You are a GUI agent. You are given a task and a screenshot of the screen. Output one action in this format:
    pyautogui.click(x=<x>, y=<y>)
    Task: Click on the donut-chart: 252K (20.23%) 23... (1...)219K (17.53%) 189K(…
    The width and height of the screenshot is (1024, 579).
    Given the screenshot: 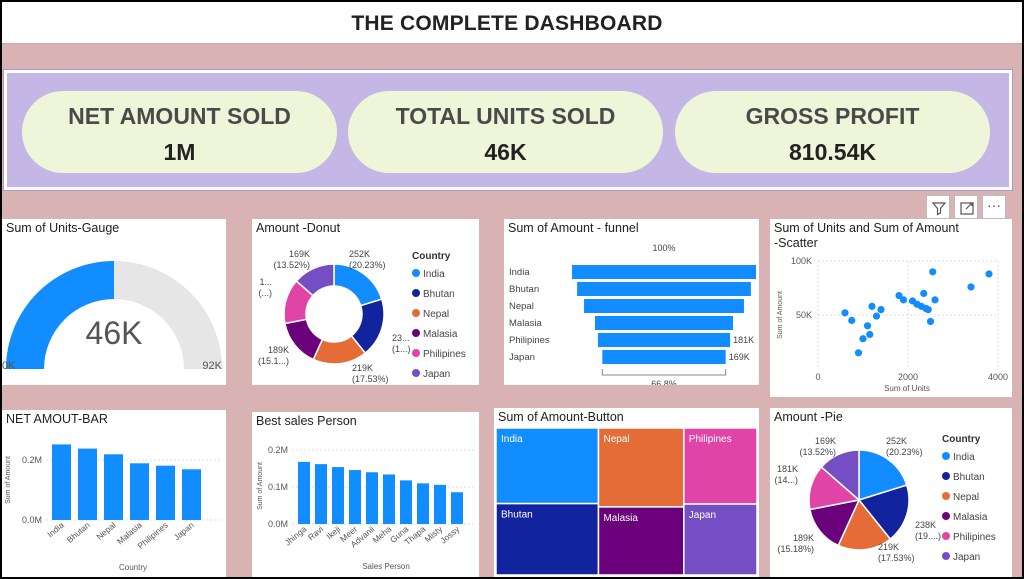 What is the action you would take?
    pyautogui.click(x=362, y=316)
    